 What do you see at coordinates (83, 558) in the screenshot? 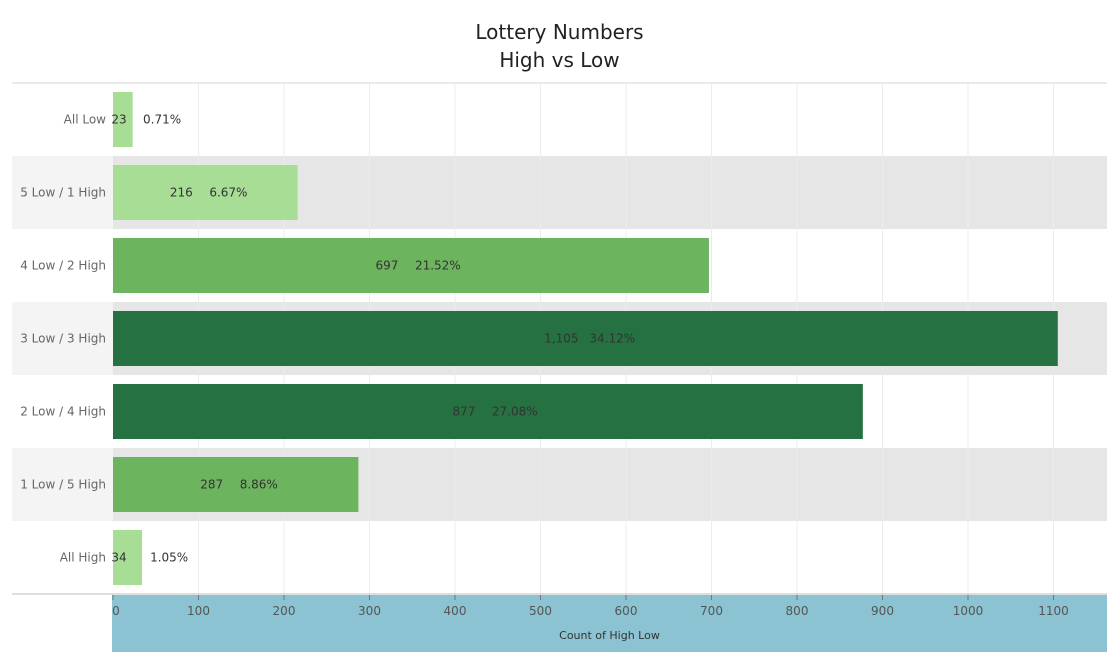
I see `category-label: All High` at bounding box center [83, 558].